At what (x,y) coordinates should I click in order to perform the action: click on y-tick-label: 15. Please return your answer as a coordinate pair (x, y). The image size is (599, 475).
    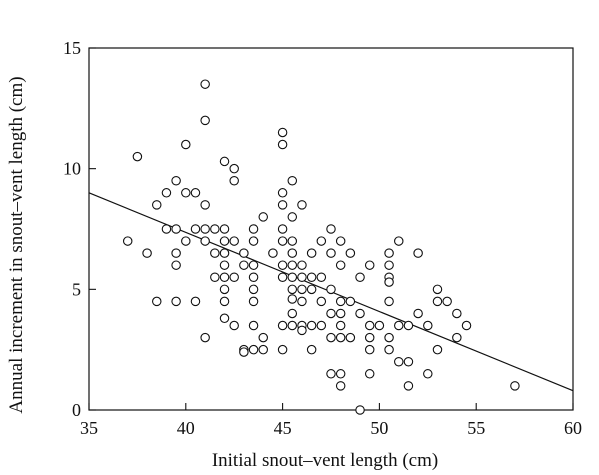
    Looking at the image, I should click on (72, 48).